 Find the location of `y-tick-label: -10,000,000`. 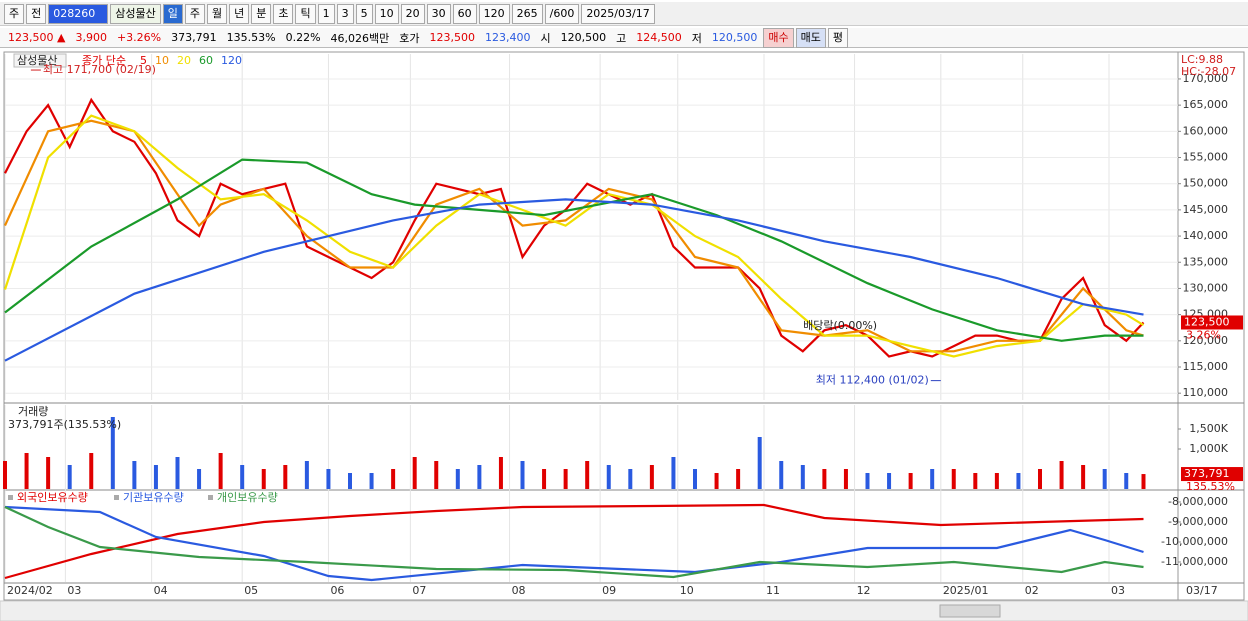

y-tick-label: -10,000,000 is located at coordinates (1194, 541).